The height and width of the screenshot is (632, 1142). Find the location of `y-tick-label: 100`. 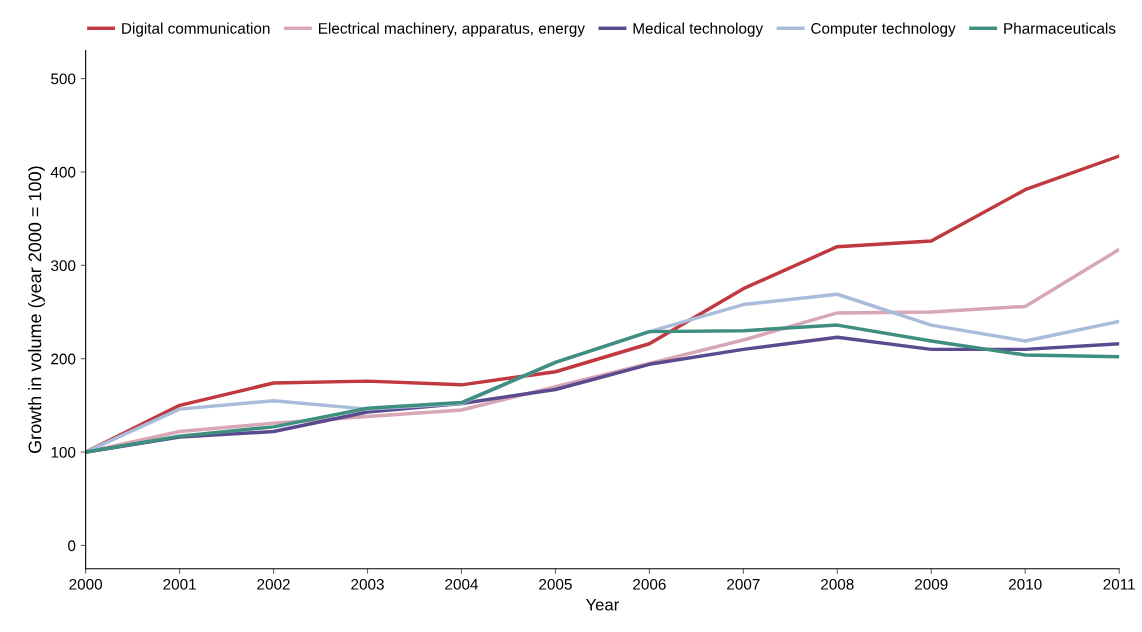

y-tick-label: 100 is located at coordinates (63, 452).